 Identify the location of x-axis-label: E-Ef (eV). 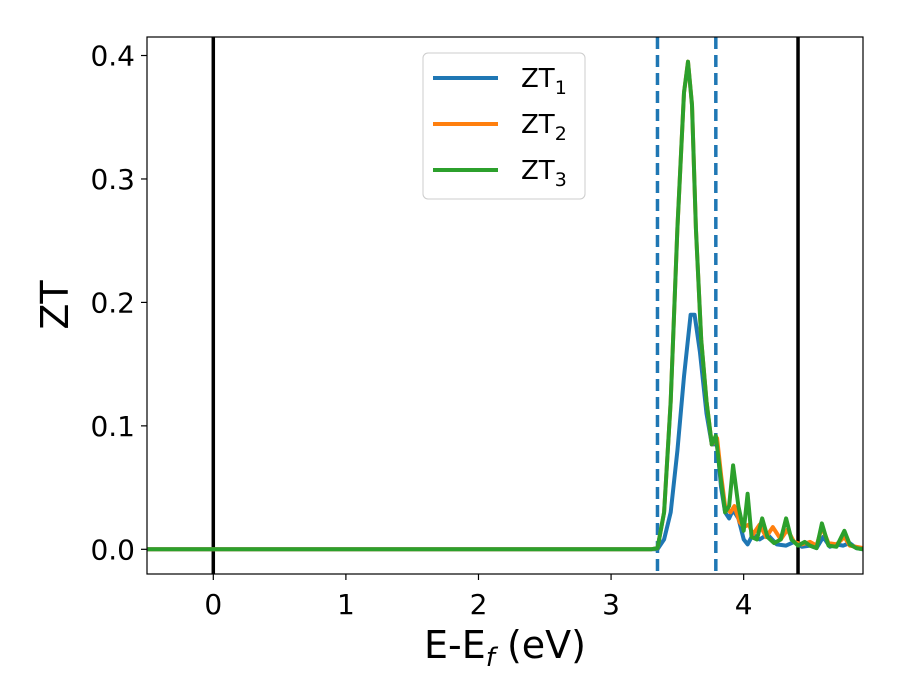
(505, 648).